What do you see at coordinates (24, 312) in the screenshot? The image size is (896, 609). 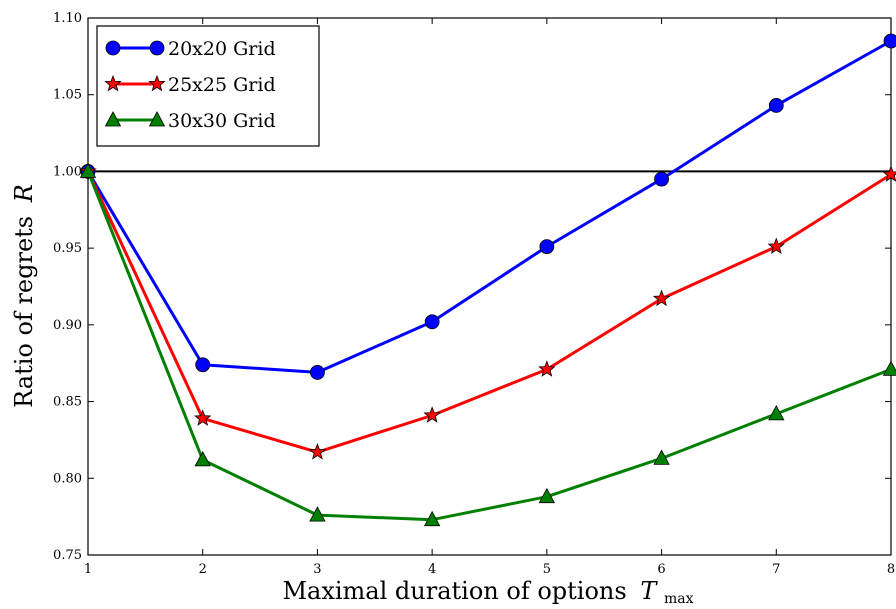 I see `y-axis-title-text: Ratio of regrets` at bounding box center [24, 312].